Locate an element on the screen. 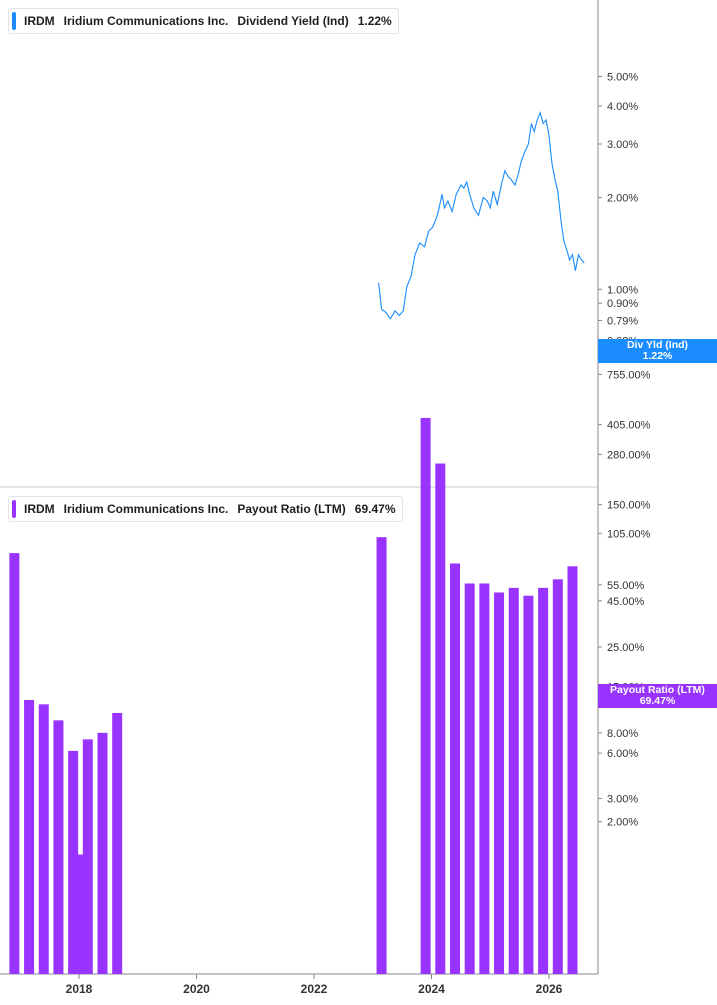 Image resolution: width=717 pixels, height=1005 pixels. bottom-y-tick-label: 8.00% is located at coordinates (622, 734).